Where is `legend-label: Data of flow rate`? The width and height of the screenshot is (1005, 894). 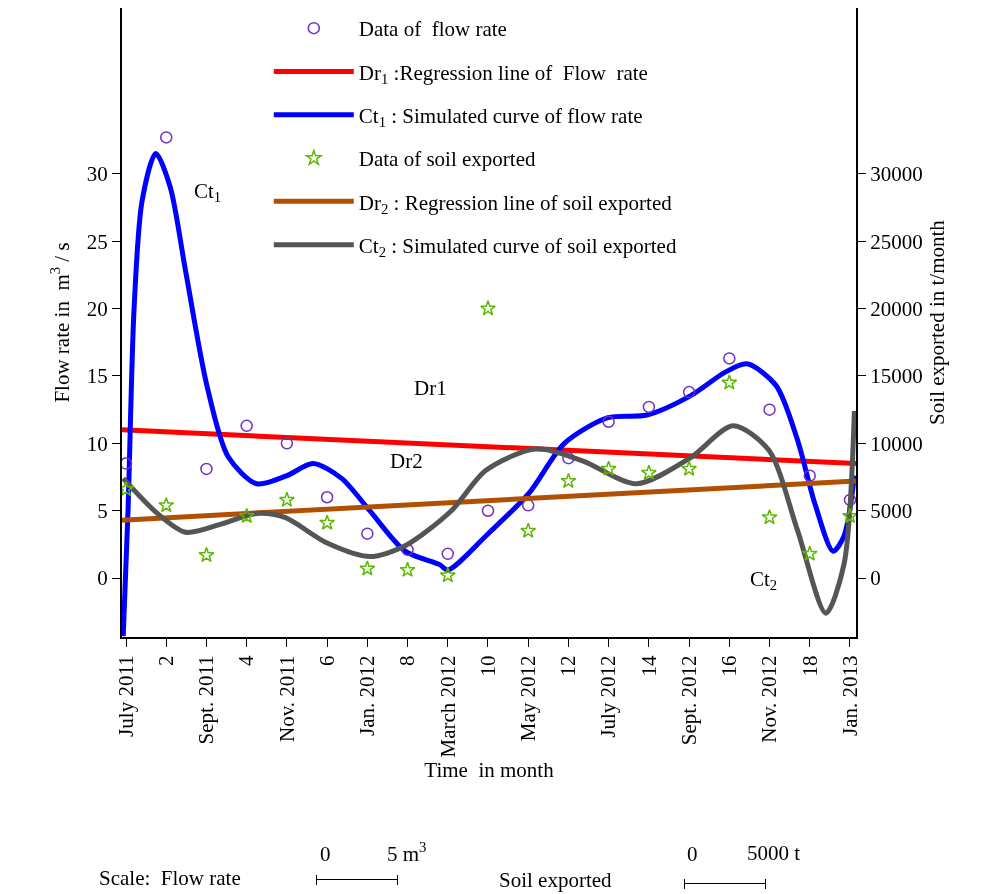 legend-label: Data of flow rate is located at coordinates (432, 29).